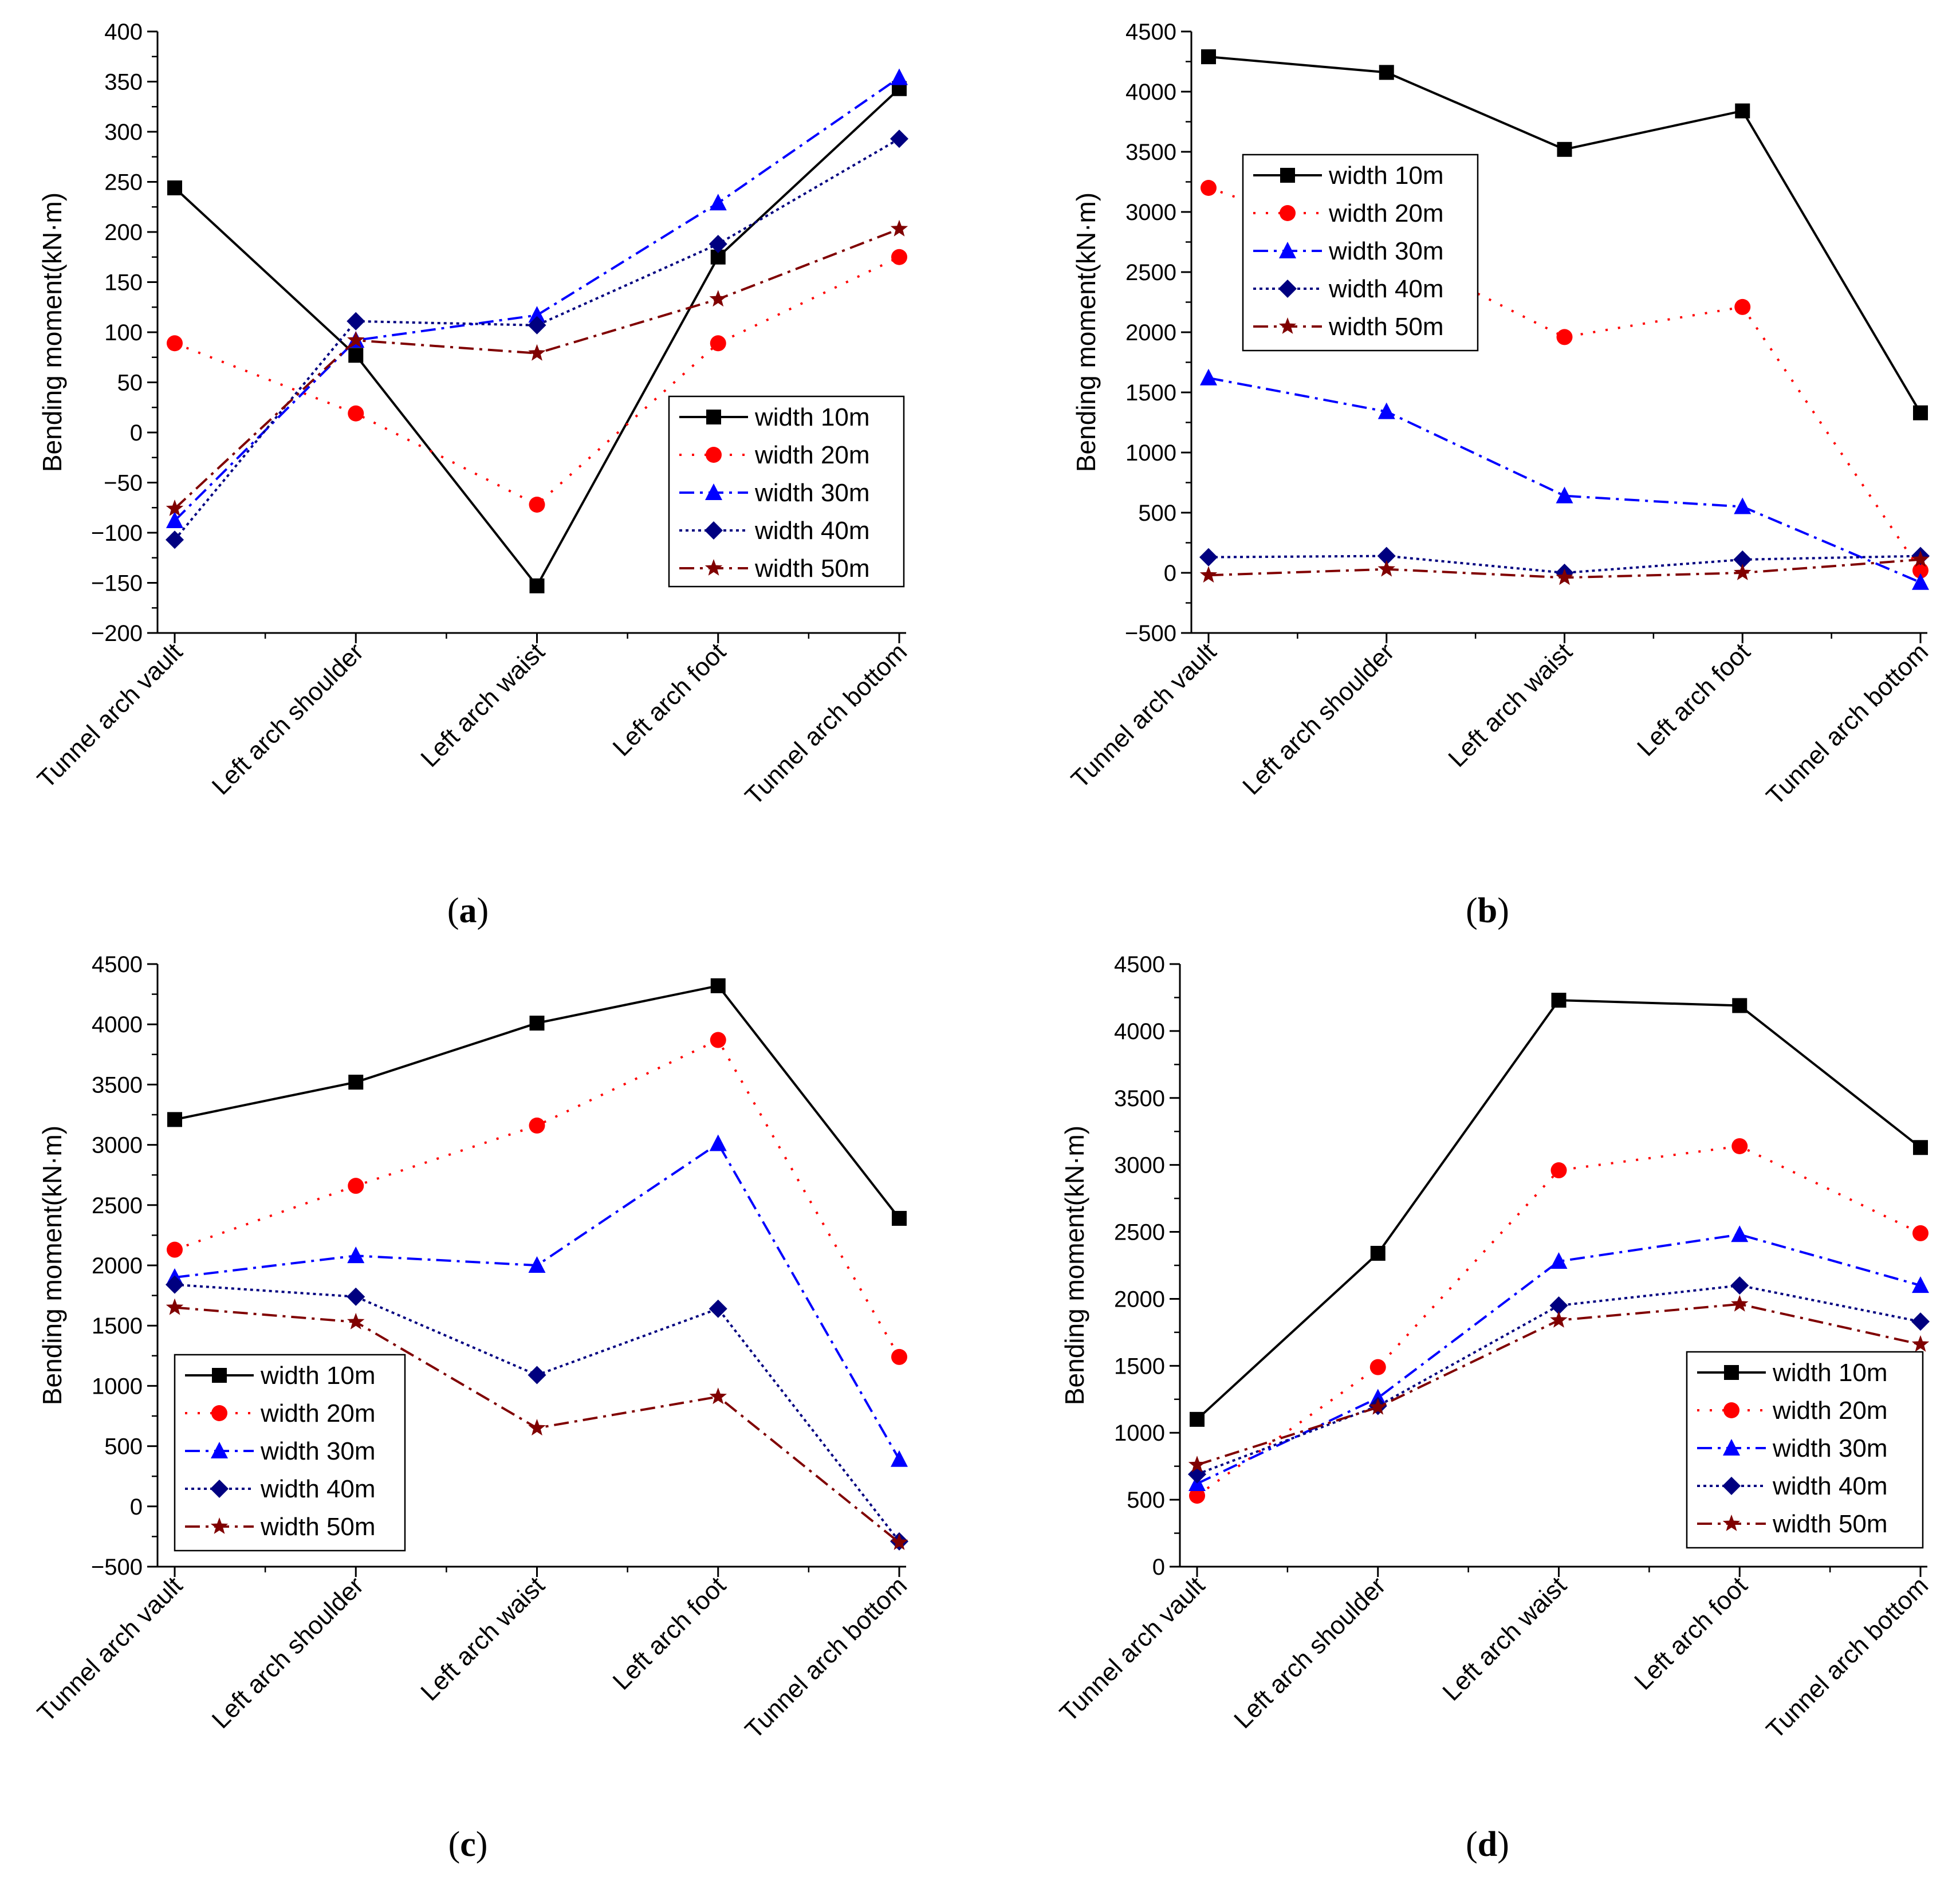  What do you see at coordinates (1487, 910) in the screenshot?
I see `panel-caption: (b)` at bounding box center [1487, 910].